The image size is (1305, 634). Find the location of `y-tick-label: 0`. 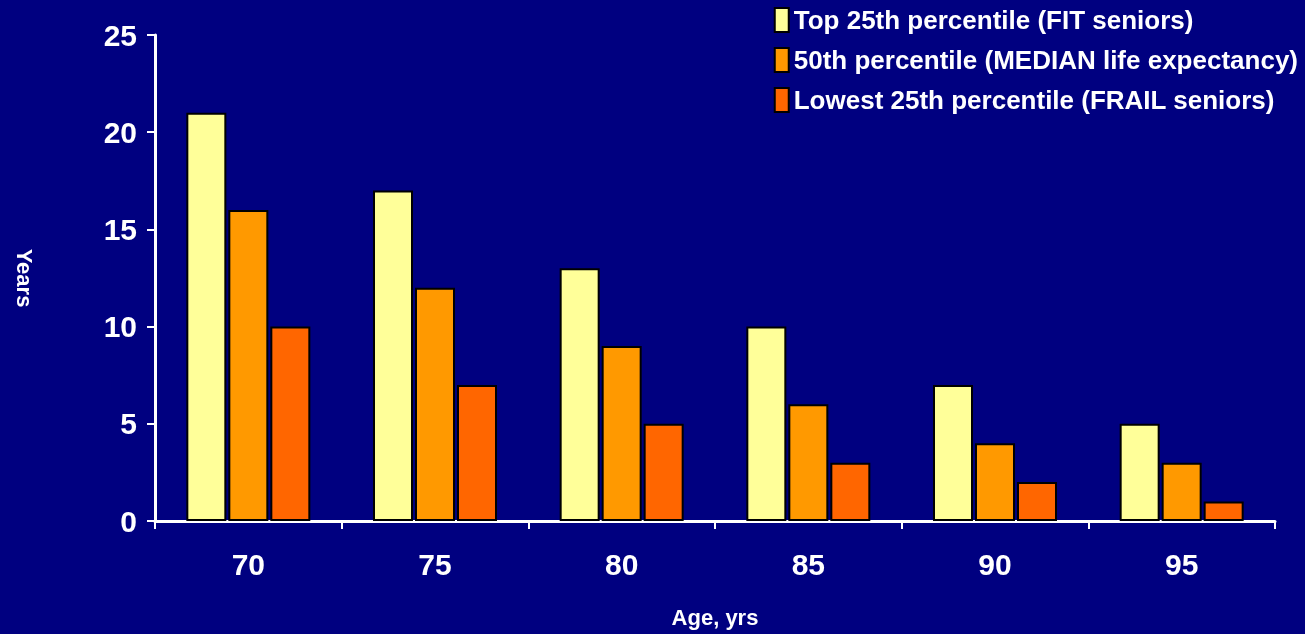

y-tick-label: 0 is located at coordinates (128, 521).